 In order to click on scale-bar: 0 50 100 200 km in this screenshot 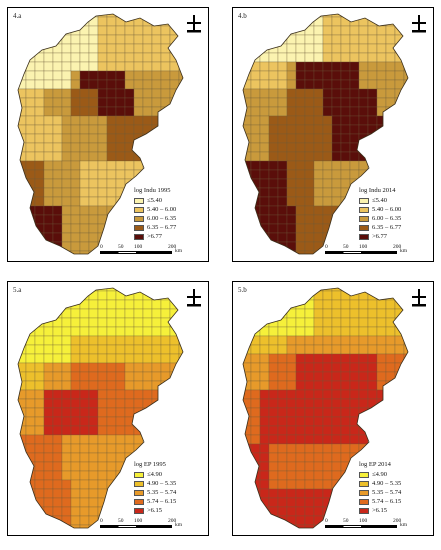, I will do `click(150, 525)`.